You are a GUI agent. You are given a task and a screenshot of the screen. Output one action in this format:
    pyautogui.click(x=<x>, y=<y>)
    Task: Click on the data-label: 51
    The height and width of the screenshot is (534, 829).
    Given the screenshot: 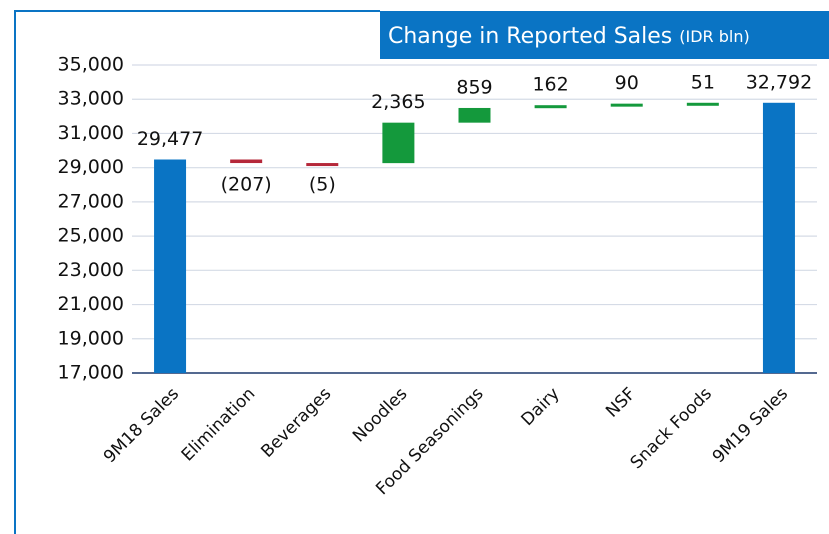 What is the action you would take?
    pyautogui.click(x=703, y=82)
    